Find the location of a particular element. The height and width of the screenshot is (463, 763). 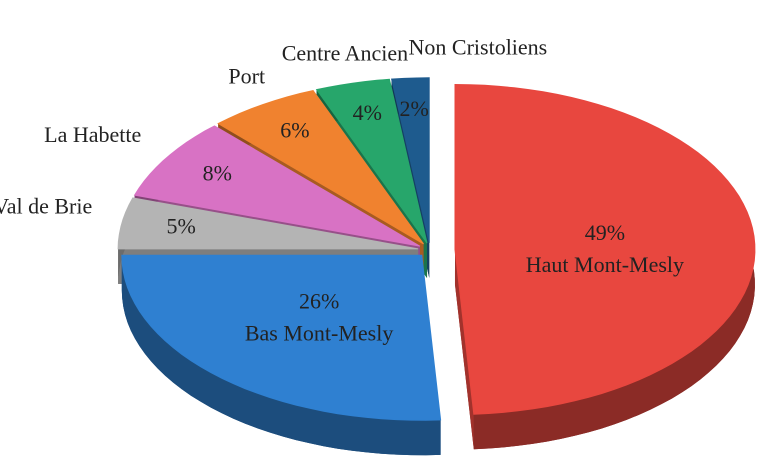

value-label: 6% is located at coordinates (294, 130).